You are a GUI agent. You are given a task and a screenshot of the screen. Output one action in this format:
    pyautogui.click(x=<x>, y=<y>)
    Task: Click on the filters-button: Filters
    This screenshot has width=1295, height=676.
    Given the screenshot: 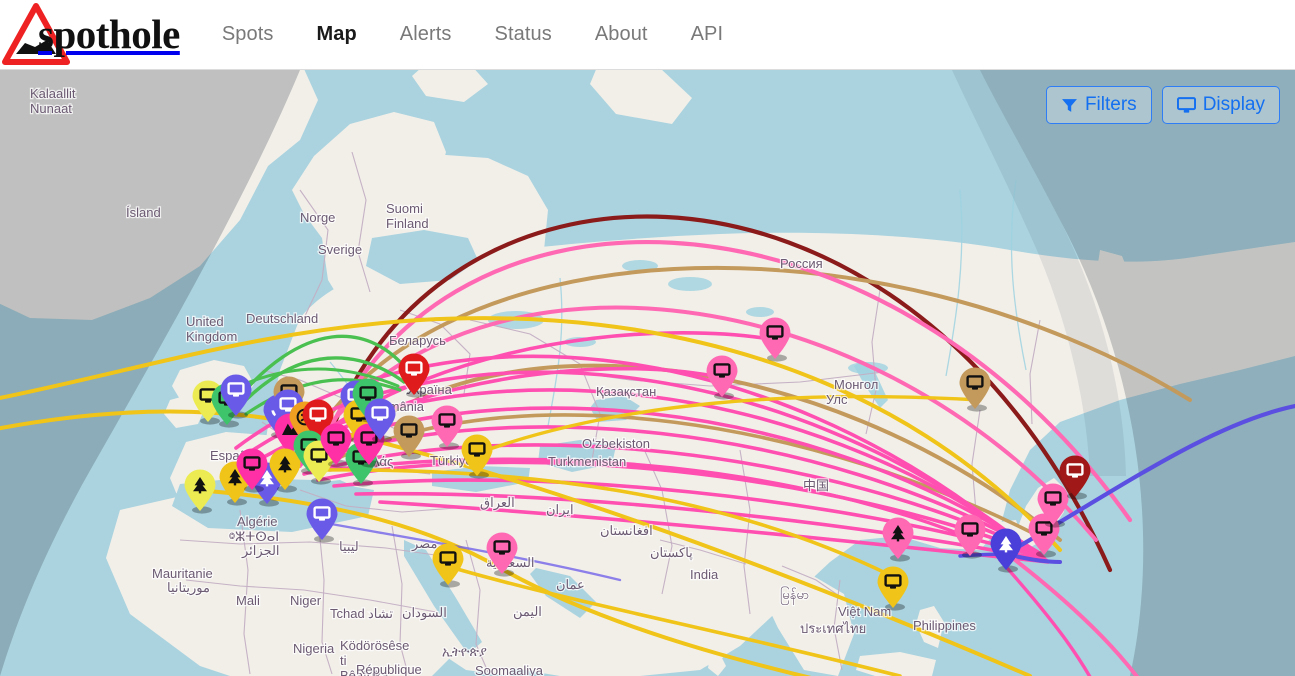 What is the action you would take?
    pyautogui.click(x=1098, y=105)
    